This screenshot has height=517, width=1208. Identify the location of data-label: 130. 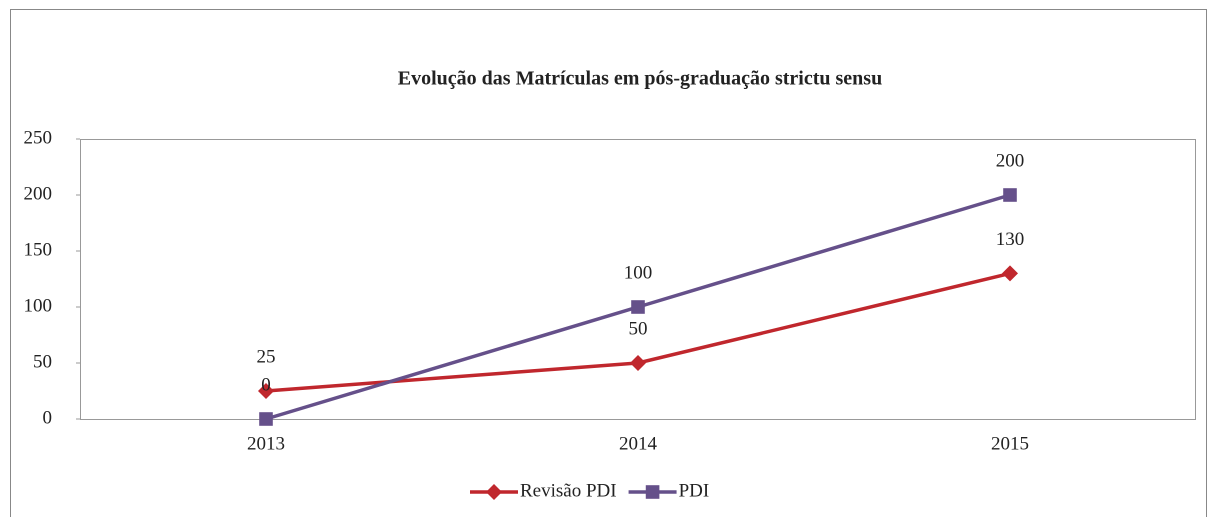
(1010, 239).